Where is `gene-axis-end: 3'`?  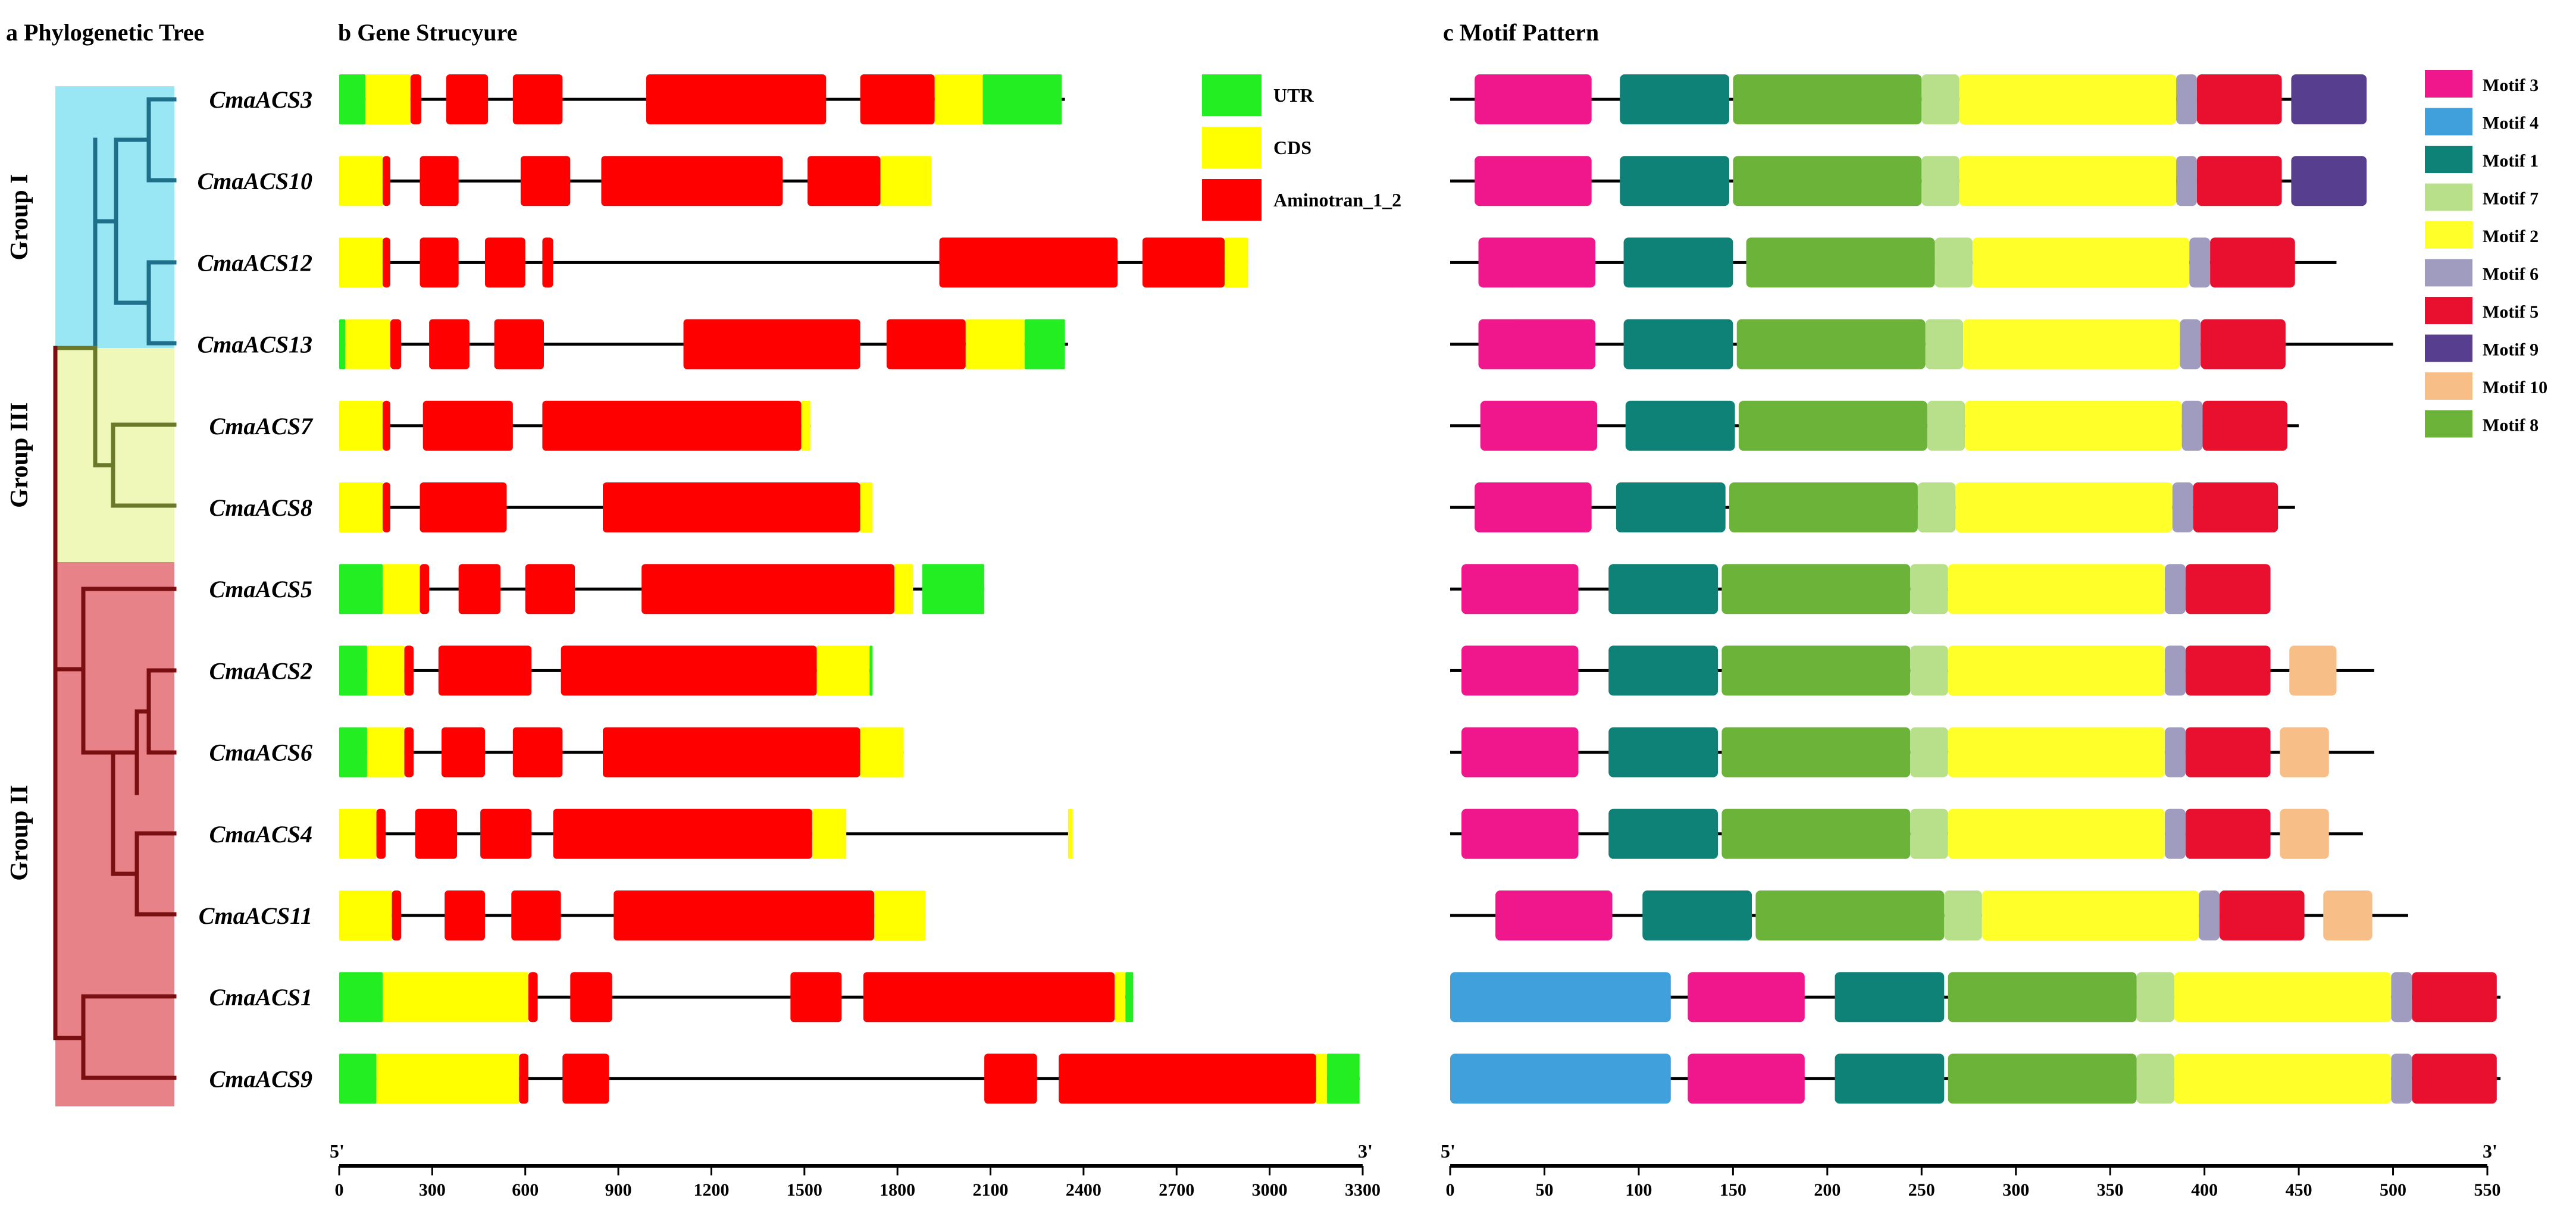 gene-axis-end: 3' is located at coordinates (1365, 1151).